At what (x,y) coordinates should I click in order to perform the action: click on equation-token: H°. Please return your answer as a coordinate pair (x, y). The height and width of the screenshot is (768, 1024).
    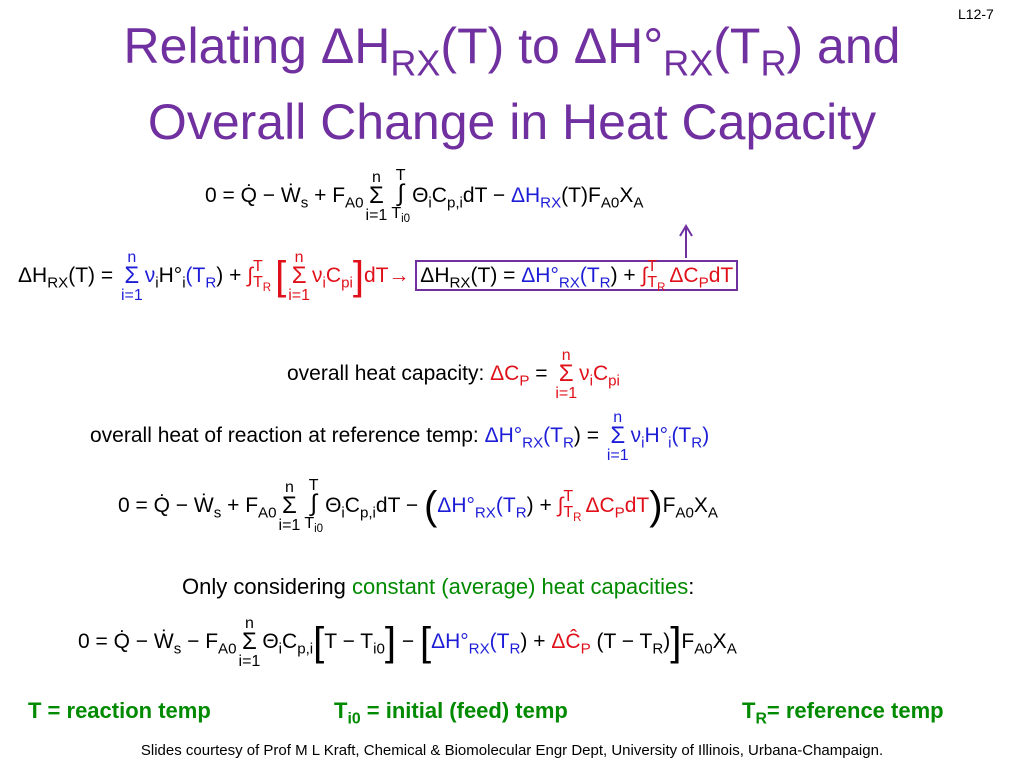
    Looking at the image, I should click on (656, 436).